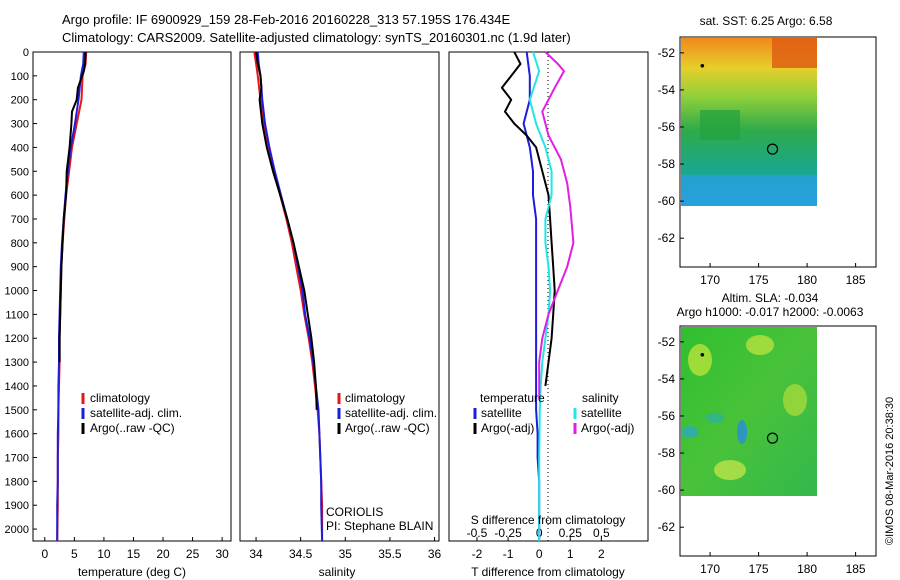 This screenshot has height=580, width=900. I want to click on s-difference-label: S difference from climatology, so click(548, 520).